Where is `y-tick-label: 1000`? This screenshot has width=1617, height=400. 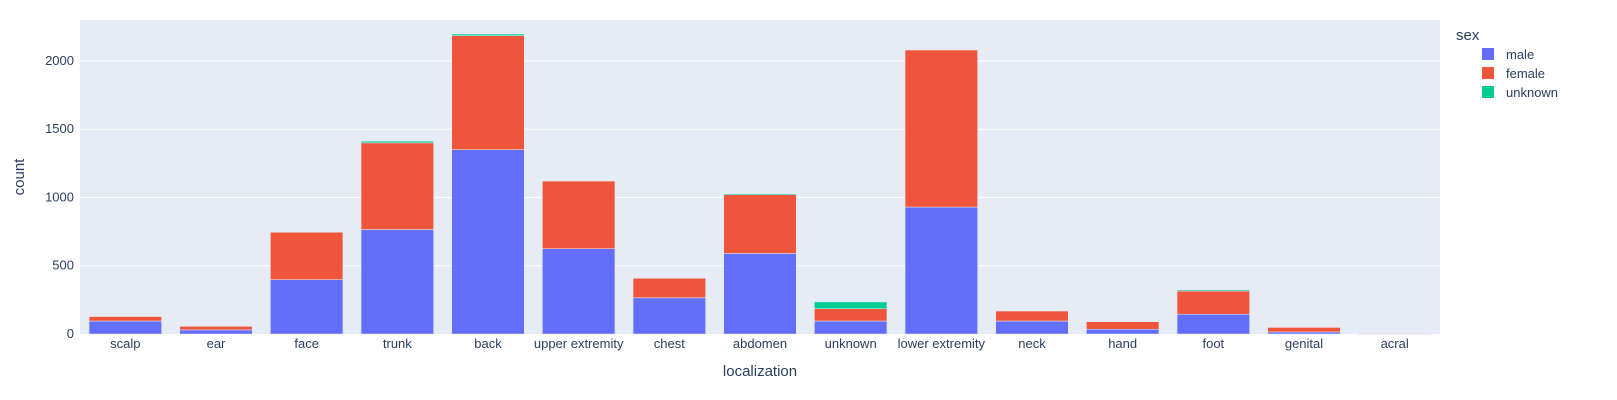 y-tick-label: 1000 is located at coordinates (59, 196).